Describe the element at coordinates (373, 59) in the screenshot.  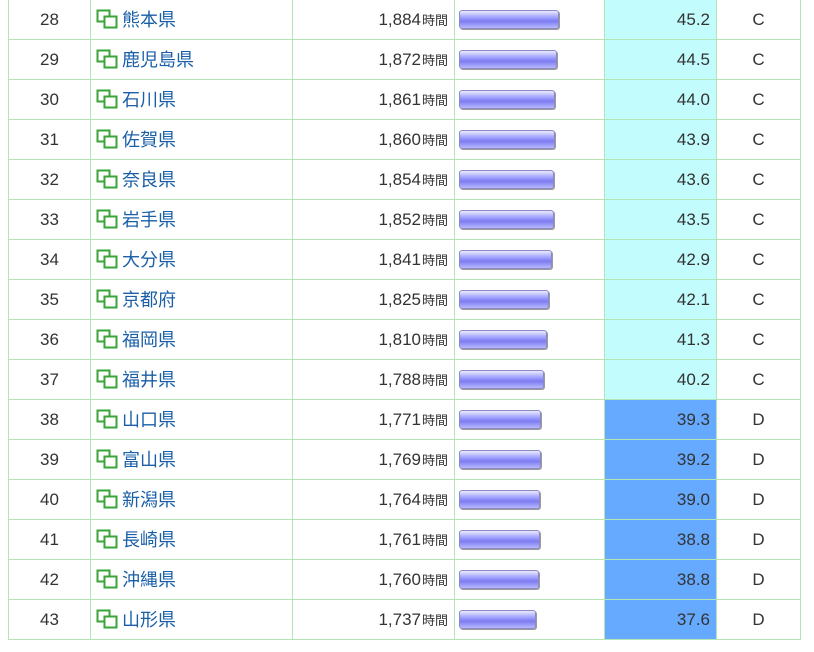
I see `hours-cell: 1,872時間` at that location.